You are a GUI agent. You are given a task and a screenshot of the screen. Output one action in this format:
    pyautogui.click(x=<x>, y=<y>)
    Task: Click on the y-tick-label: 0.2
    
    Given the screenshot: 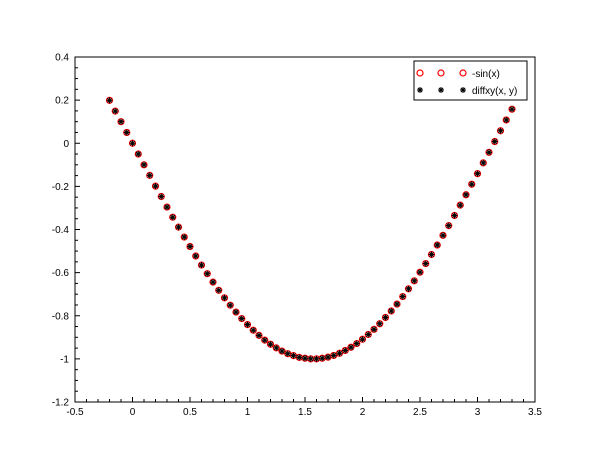 What is the action you would take?
    pyautogui.click(x=62, y=101)
    